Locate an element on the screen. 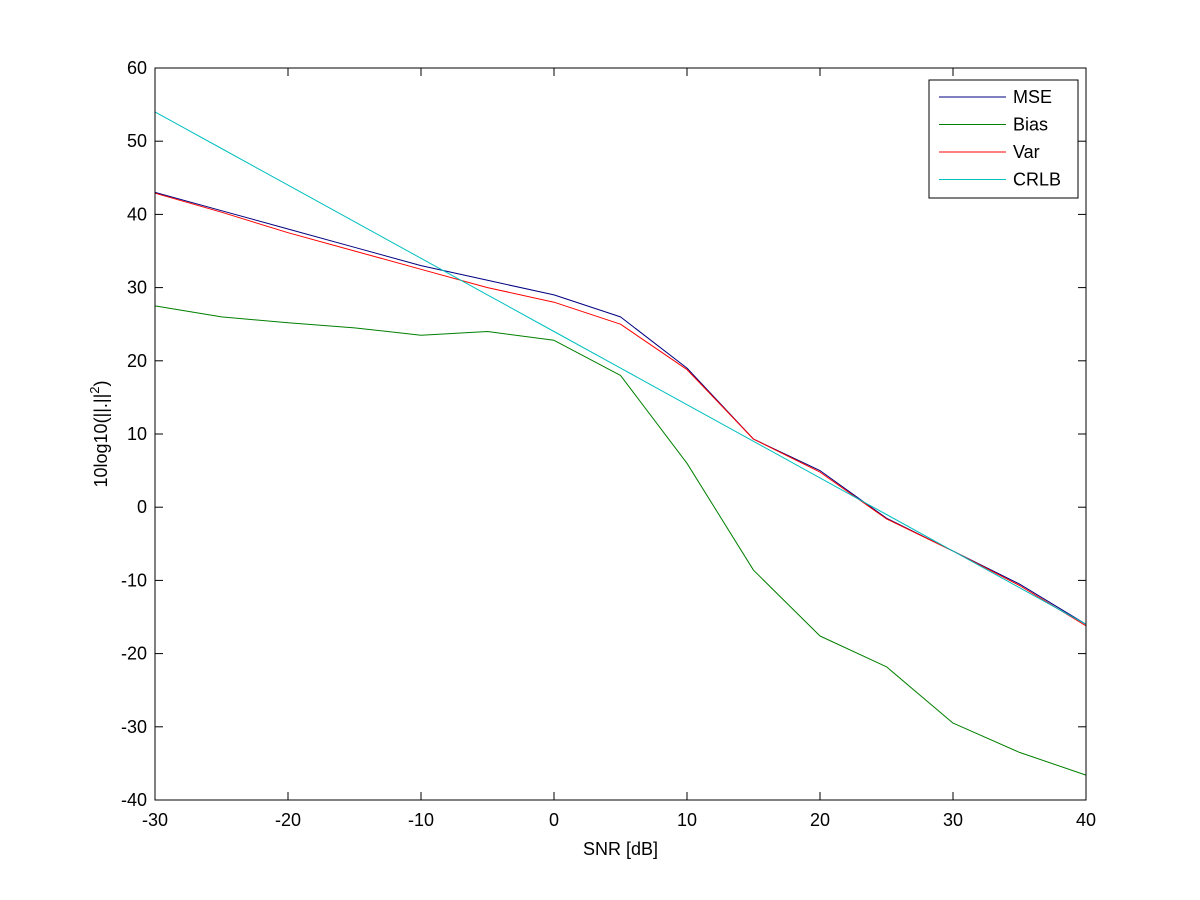  x-tick-label: 30 is located at coordinates (953, 820).